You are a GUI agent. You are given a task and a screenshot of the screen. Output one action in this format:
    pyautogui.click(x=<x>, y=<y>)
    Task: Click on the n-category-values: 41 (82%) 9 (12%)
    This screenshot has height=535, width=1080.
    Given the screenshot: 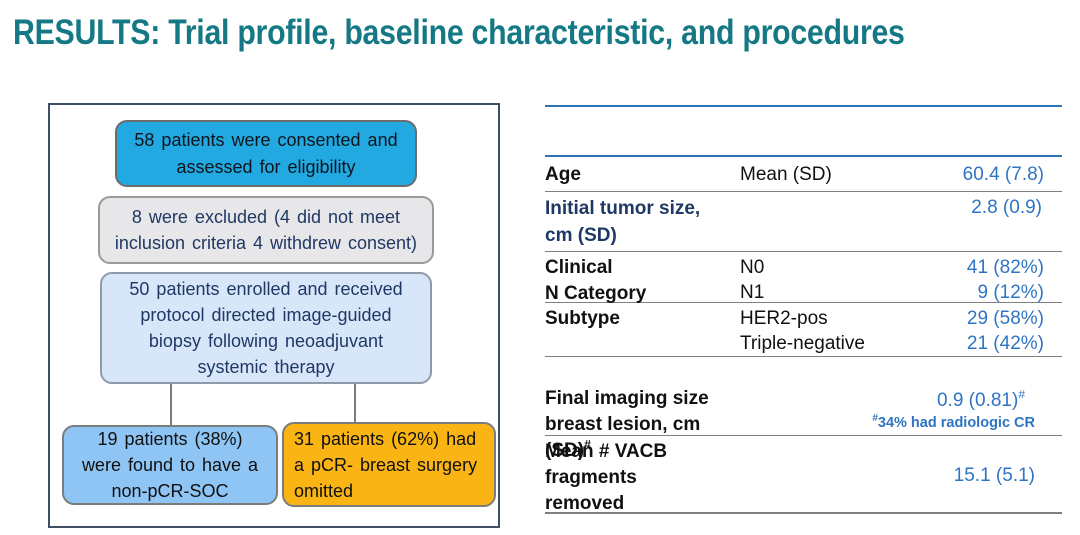 What is the action you would take?
    pyautogui.click(x=1005, y=280)
    